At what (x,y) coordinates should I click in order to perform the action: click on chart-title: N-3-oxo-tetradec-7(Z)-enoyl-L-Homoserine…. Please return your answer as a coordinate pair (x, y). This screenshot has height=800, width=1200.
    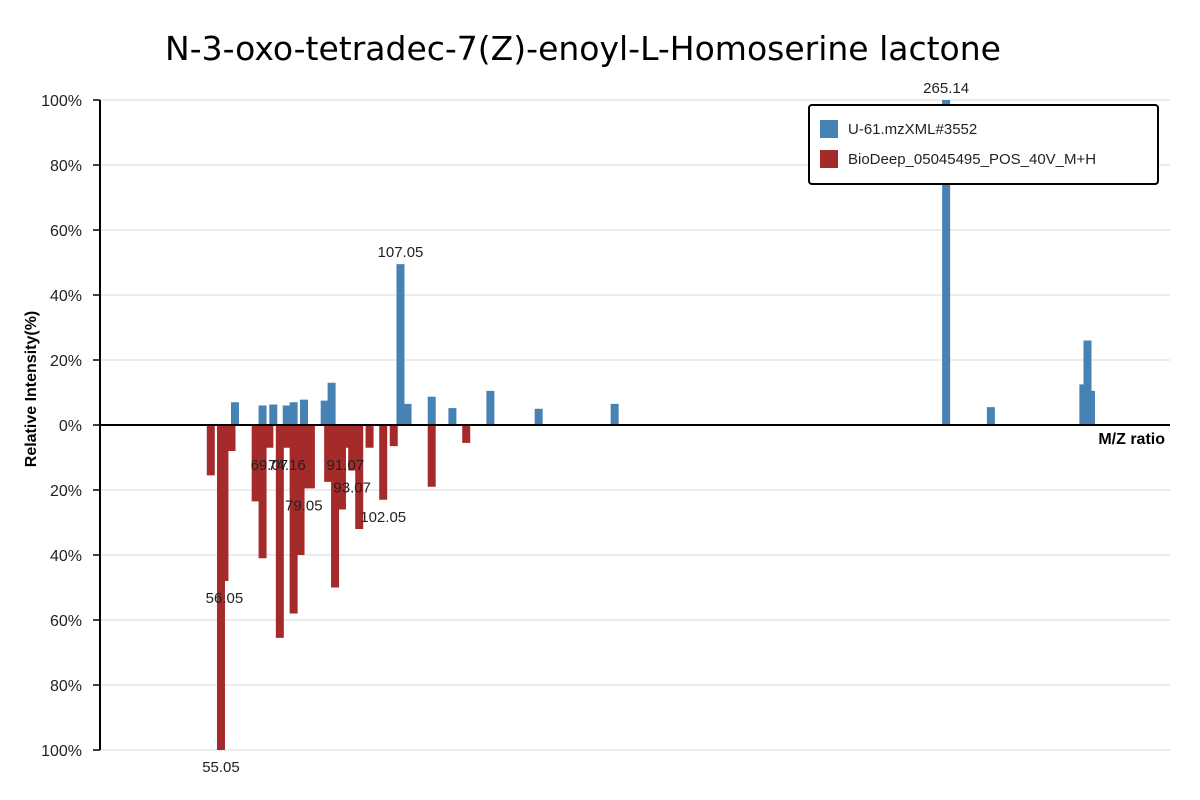
    Looking at the image, I should click on (583, 48).